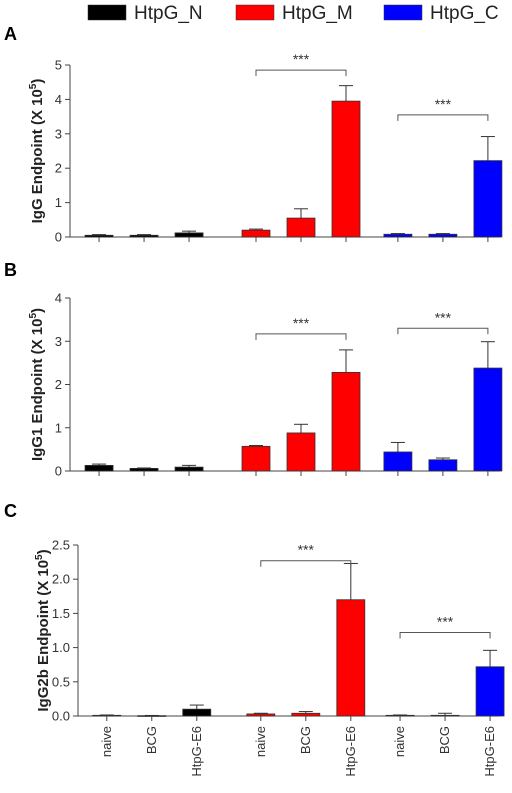  What do you see at coordinates (10, 34) in the screenshot?
I see `panel-letter: A` at bounding box center [10, 34].